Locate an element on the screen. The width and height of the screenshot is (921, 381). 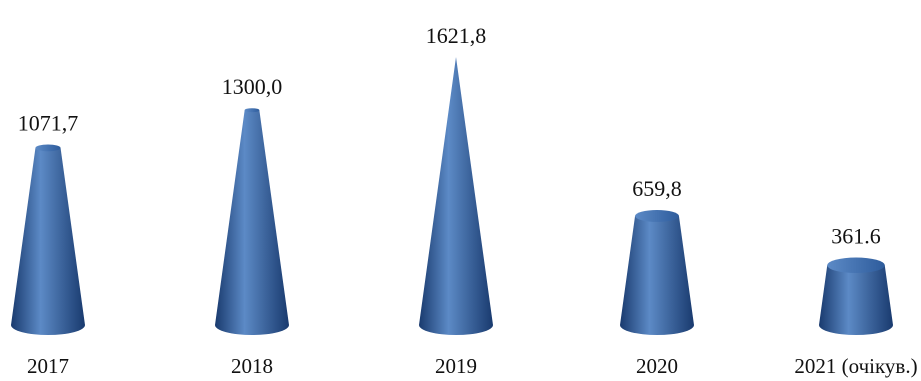
bar-value-label: 1300,0 is located at coordinates (252, 86).